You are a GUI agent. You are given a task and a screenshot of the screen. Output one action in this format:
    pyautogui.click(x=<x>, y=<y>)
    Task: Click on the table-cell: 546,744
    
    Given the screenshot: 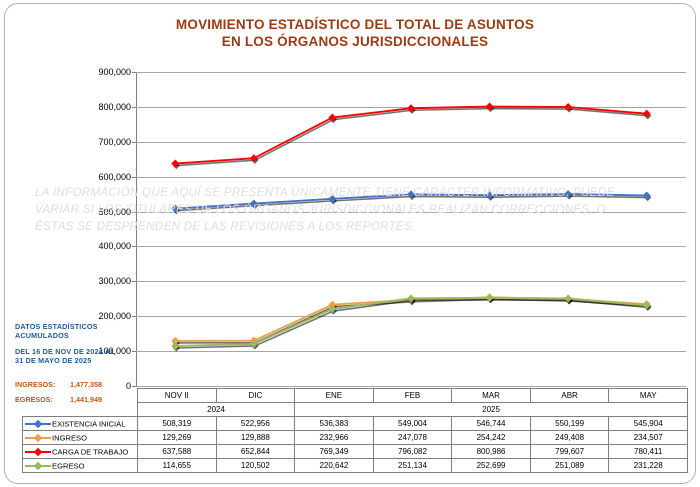 What is the action you would take?
    pyautogui.click(x=491, y=423)
    